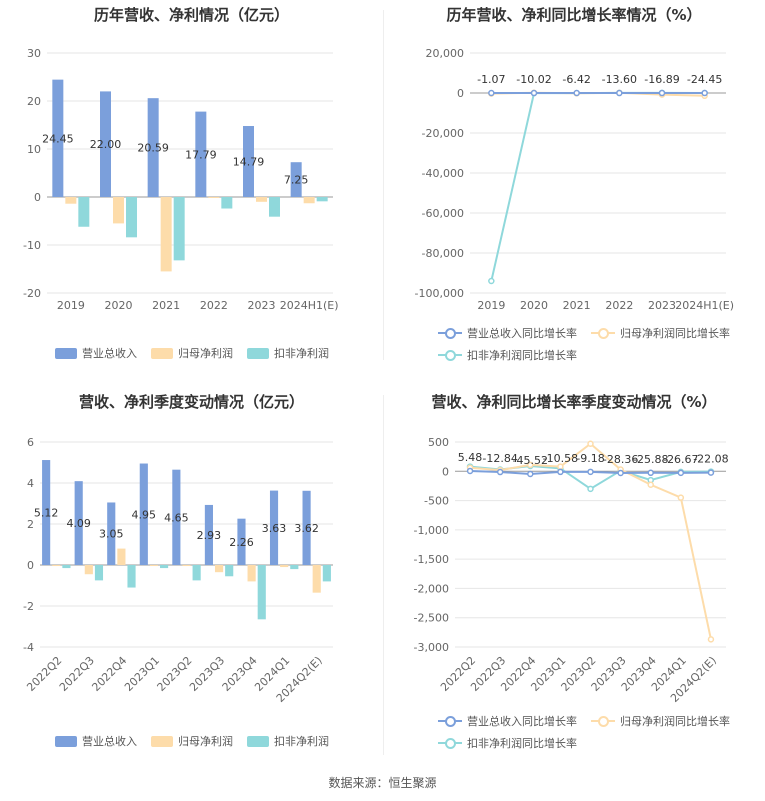 The width and height of the screenshot is (765, 801). Describe the element at coordinates (175, 674) in the screenshot. I see `x-tick-label: 2023Q2` at that location.